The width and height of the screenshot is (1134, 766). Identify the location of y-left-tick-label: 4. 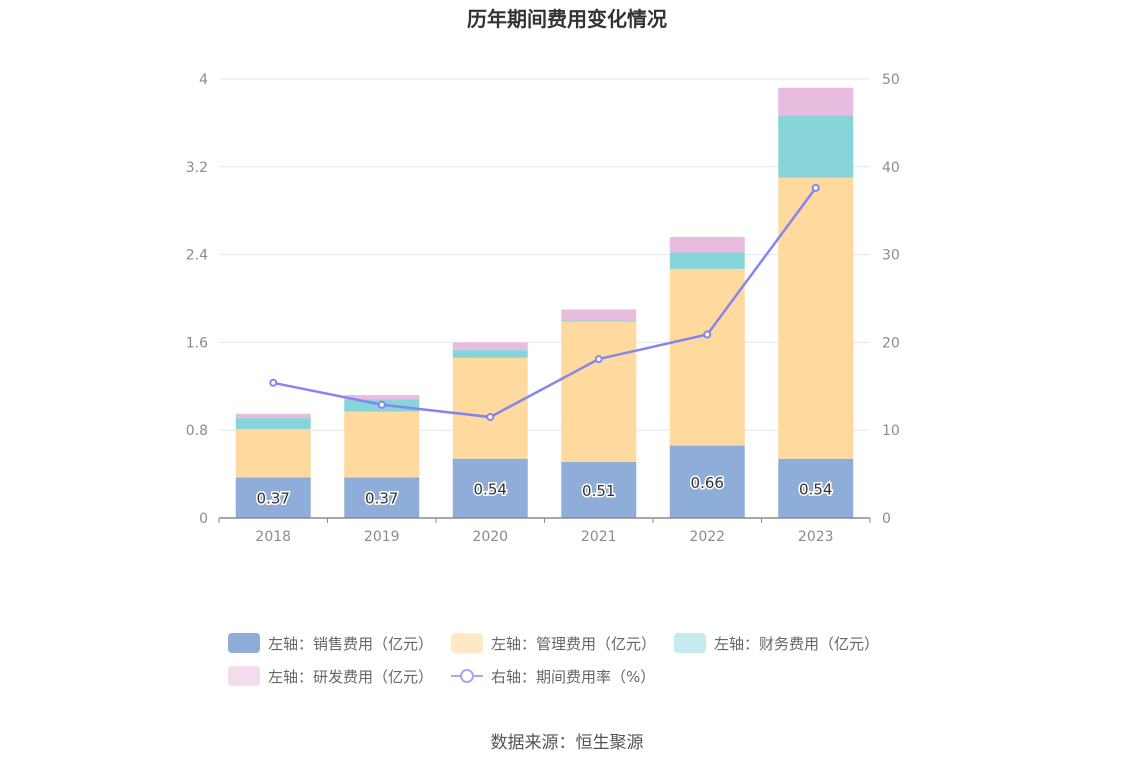
(203, 80).